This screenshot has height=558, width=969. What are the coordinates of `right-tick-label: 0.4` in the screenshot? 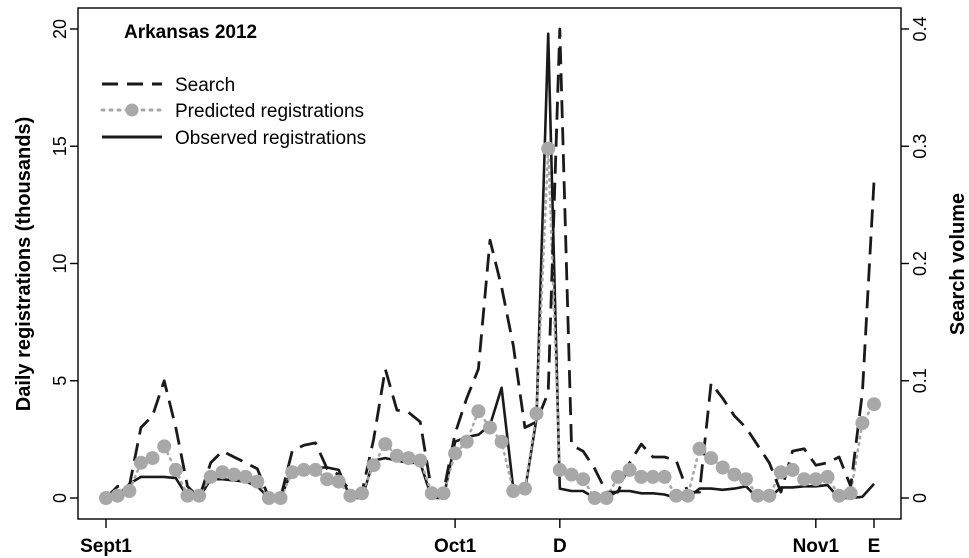 It's located at (920, 28).